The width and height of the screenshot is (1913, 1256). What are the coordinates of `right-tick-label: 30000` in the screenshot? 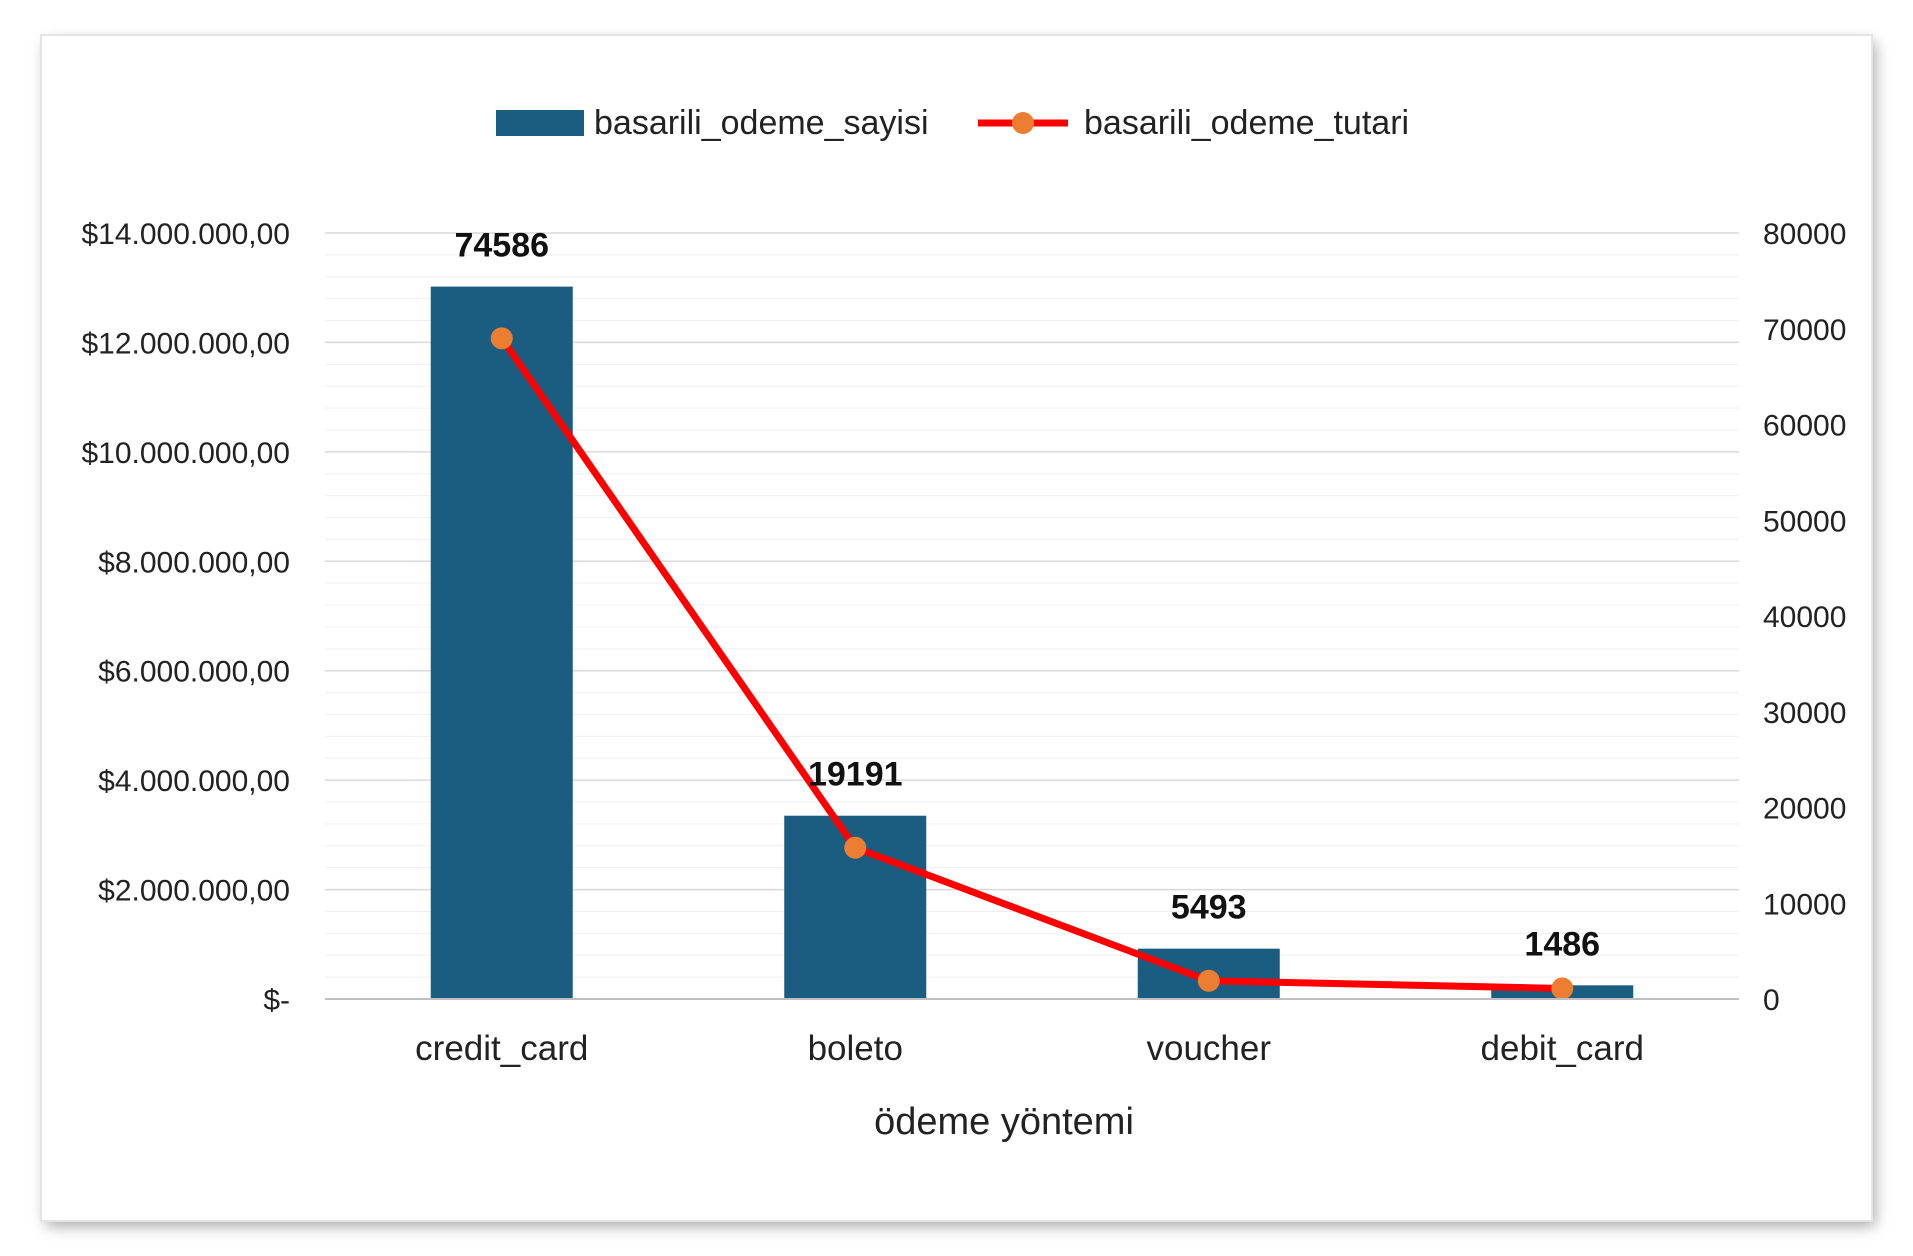 It's located at (1804, 713).